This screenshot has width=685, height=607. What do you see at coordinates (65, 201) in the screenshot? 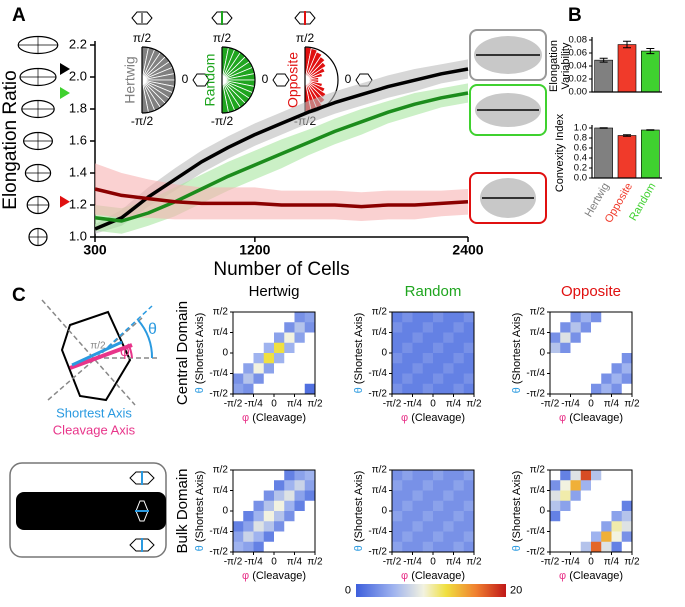
I see `end-marker` at bounding box center [65, 201].